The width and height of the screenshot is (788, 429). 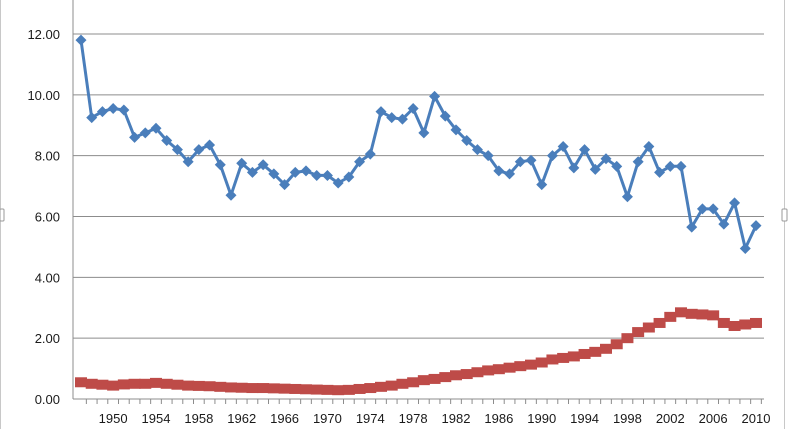 What do you see at coordinates (241, 418) in the screenshot?
I see `x-tick-label: 1962` at bounding box center [241, 418].